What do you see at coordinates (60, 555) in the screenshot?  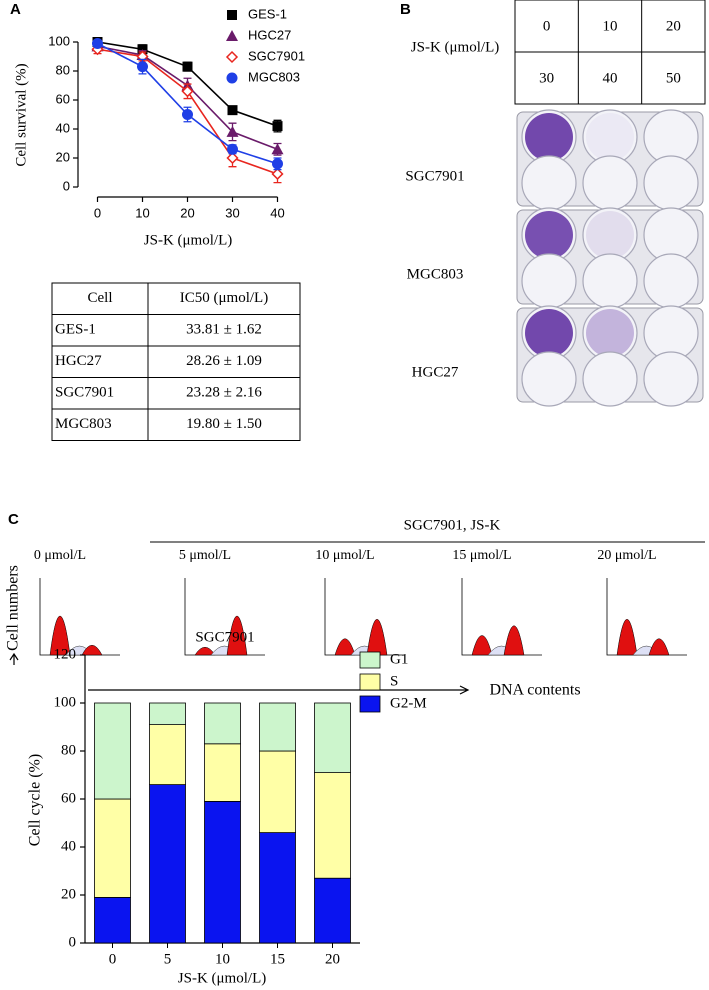 I see `dose-label: 0 μmol/L` at bounding box center [60, 555].